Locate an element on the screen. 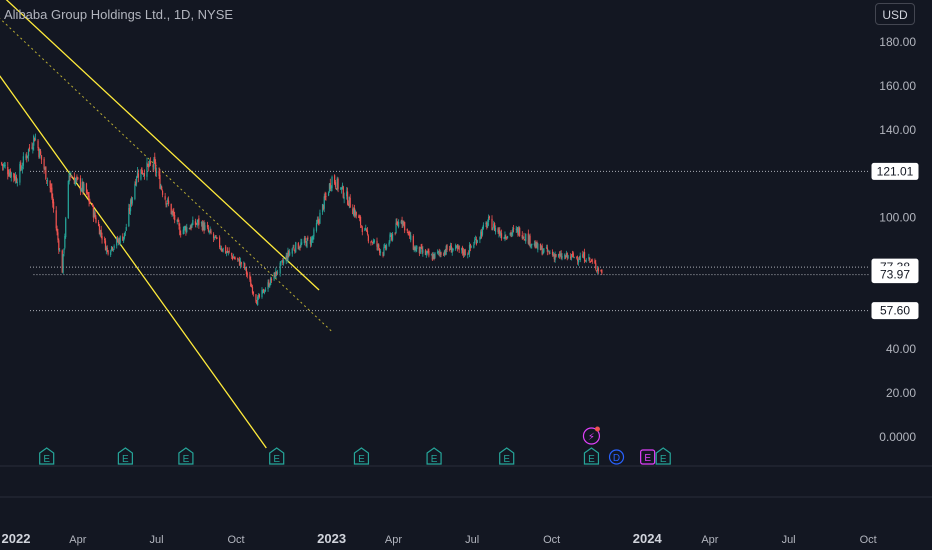 This screenshot has width=932, height=550. time-tick-label: Jul is located at coordinates (472, 540).